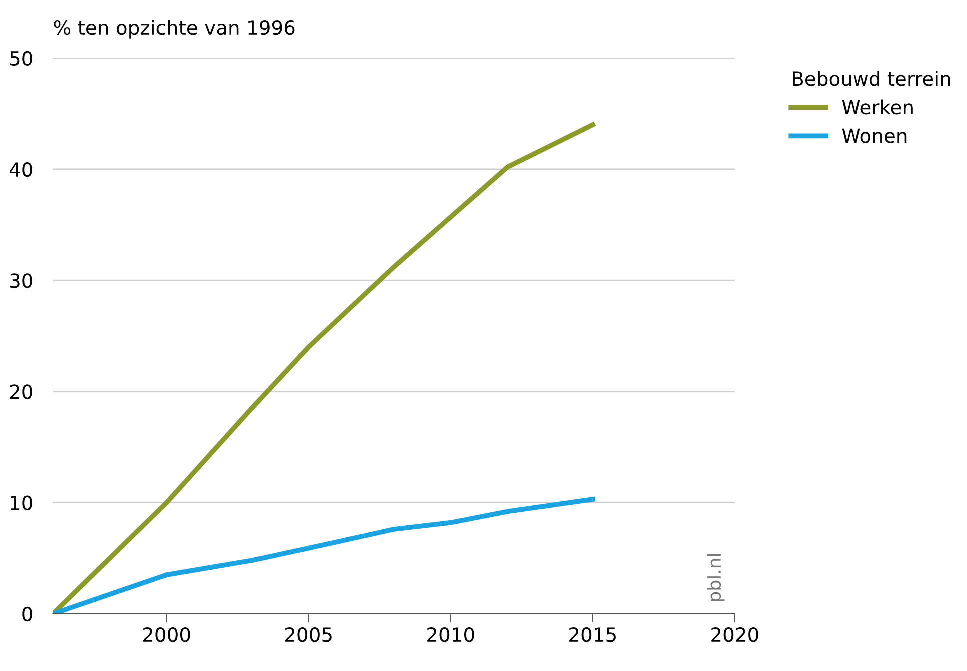 The image size is (967, 671). I want to click on y-tick-label: 20, so click(21, 392).